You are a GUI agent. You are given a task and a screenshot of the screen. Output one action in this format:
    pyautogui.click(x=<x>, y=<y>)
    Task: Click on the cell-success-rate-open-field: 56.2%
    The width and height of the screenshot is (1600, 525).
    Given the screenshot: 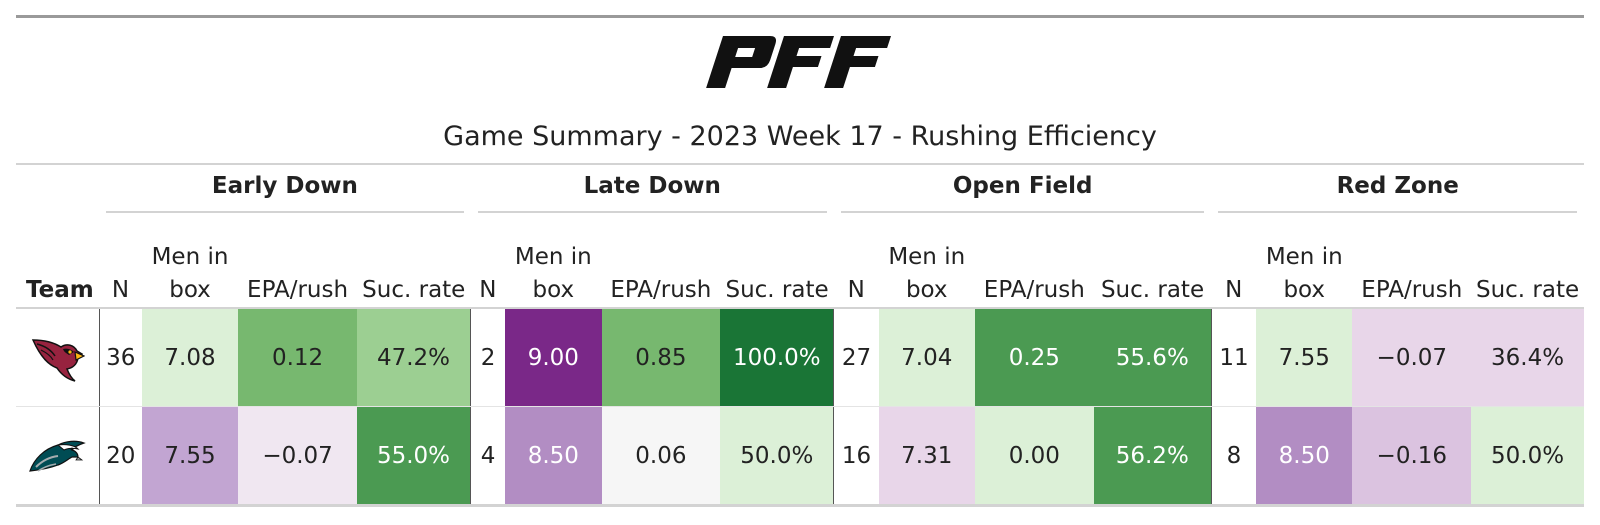 What is the action you would take?
    pyautogui.click(x=1152, y=456)
    